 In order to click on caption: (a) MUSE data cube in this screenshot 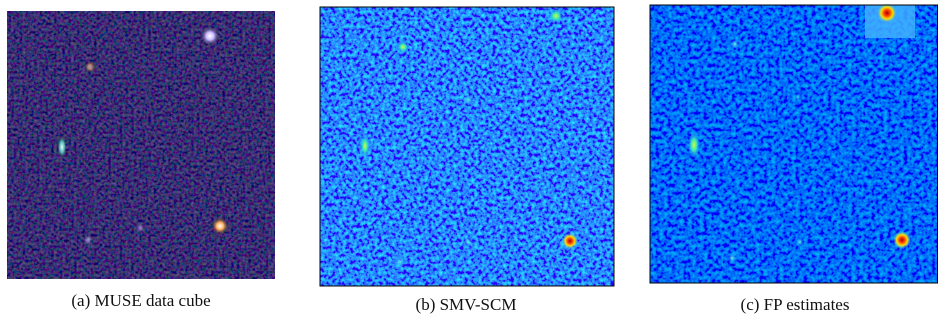, I will do `click(140, 300)`.